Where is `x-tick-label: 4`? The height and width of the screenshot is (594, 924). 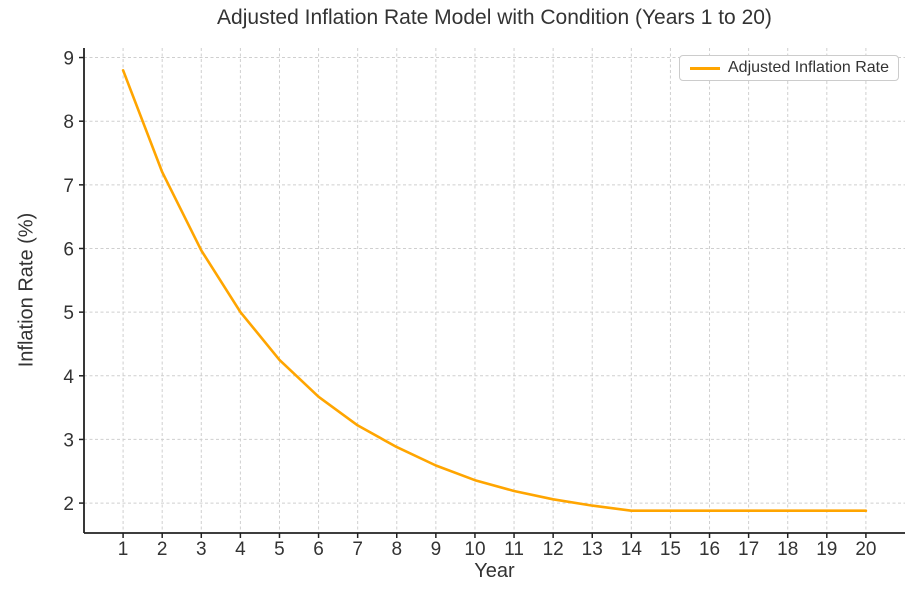
x-tick-label: 4 is located at coordinates (240, 549).